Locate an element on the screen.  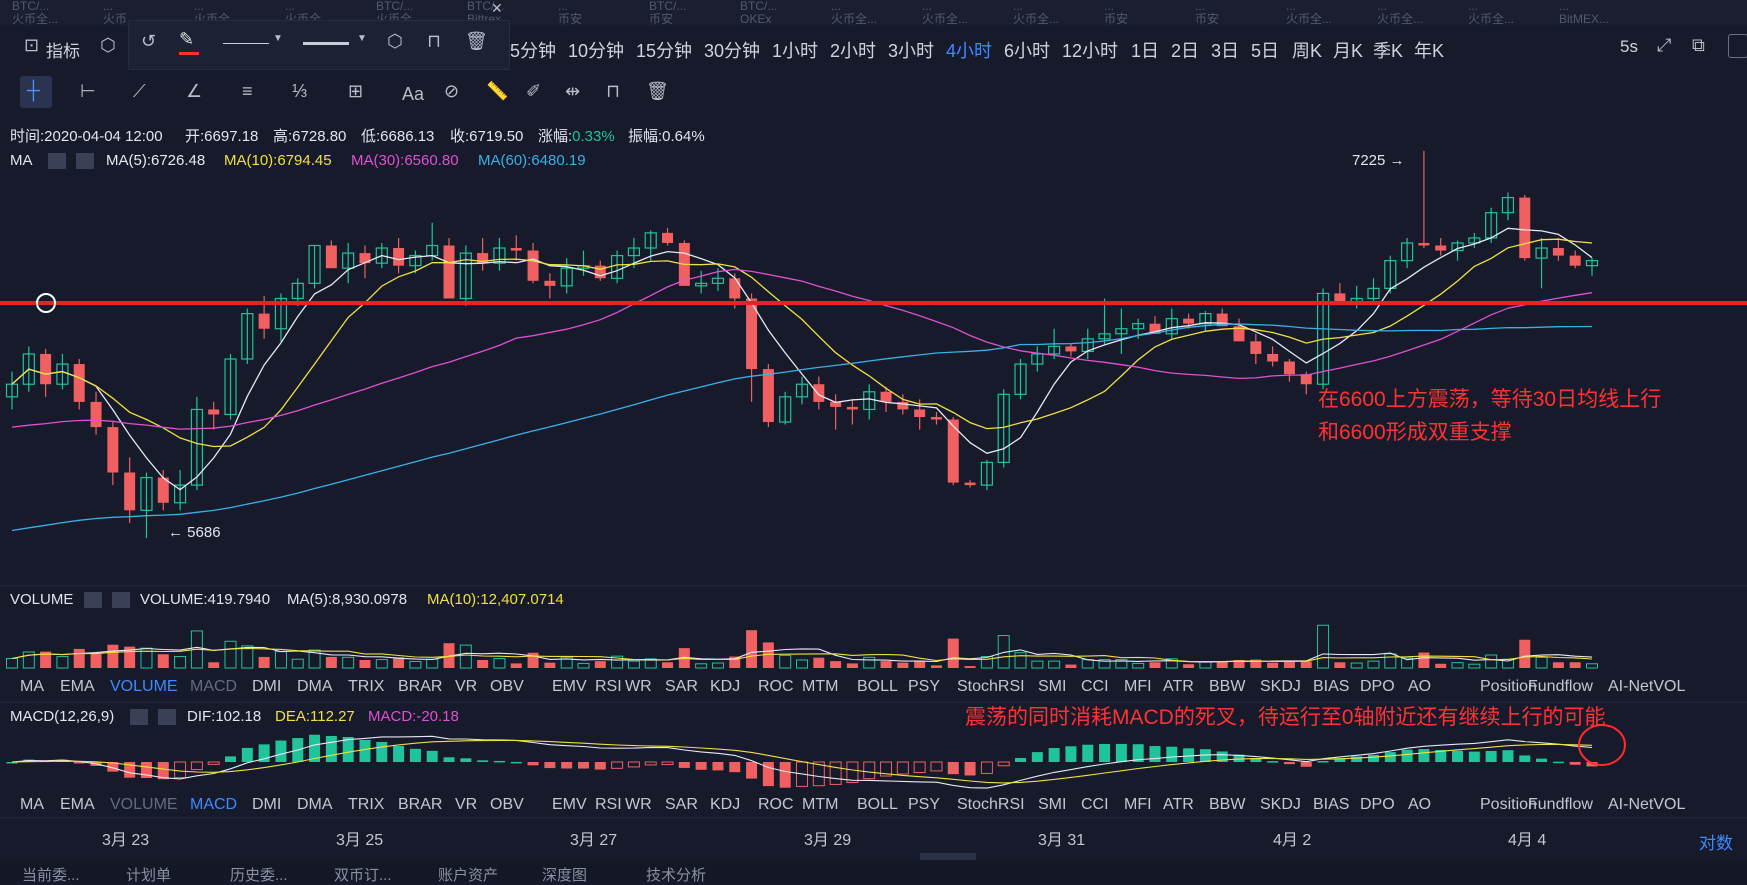
bottom-tab: 计划单 is located at coordinates (149, 875).